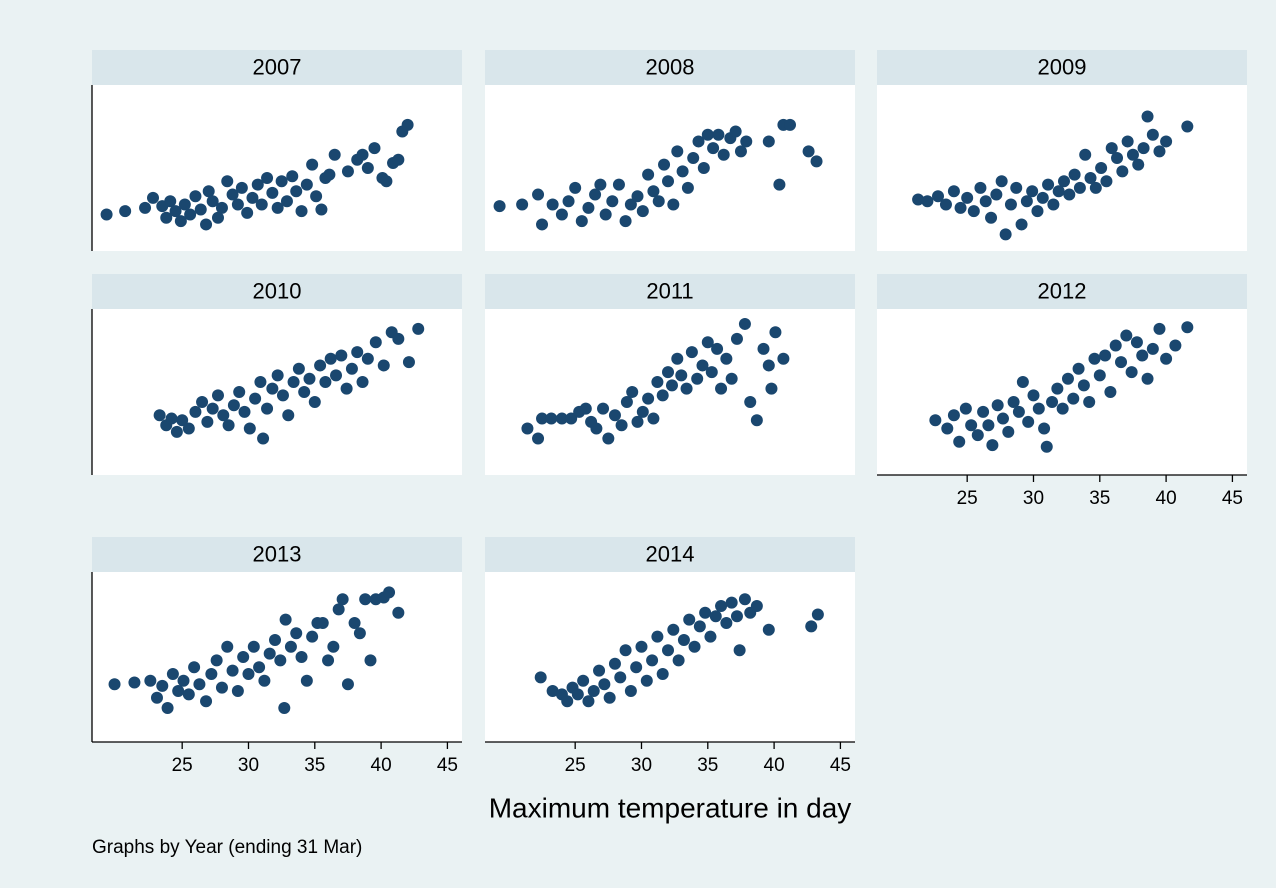  I want to click on panel-title: 2013, so click(277, 553).